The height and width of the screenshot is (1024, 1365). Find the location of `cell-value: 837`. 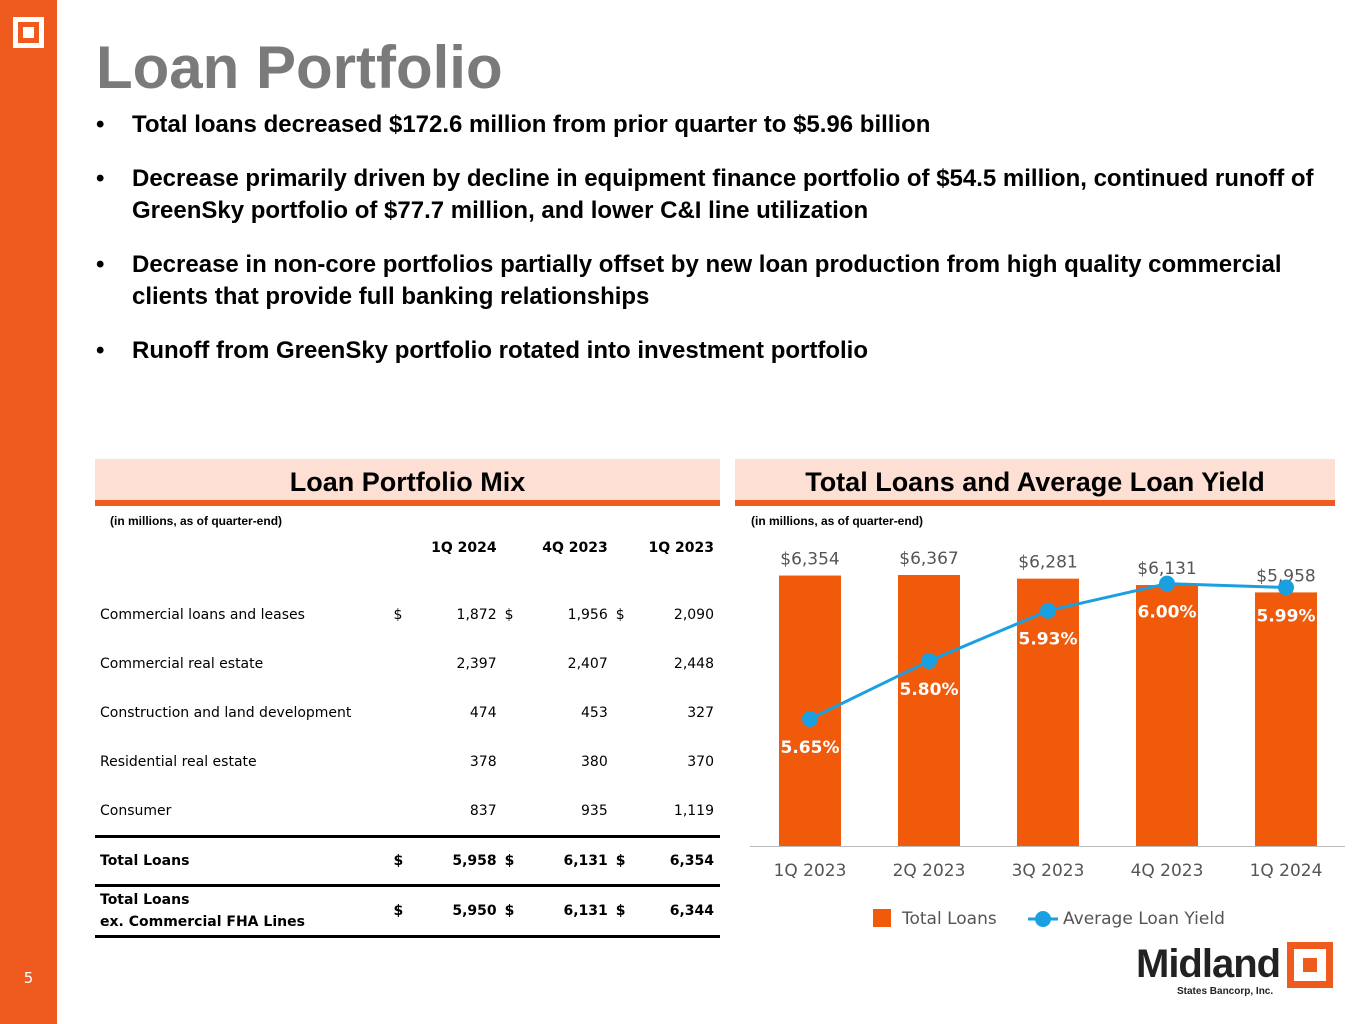

cell-value: 837 is located at coordinates (483, 810).